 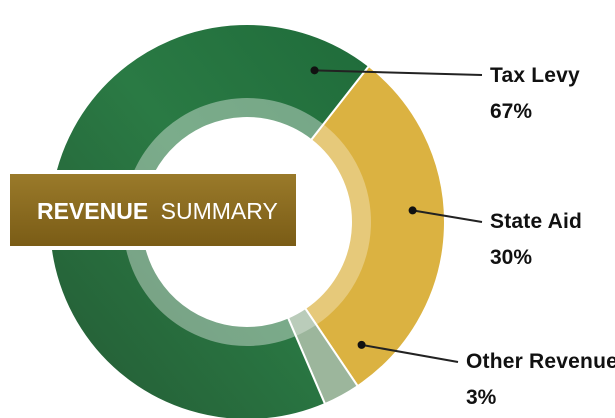 What do you see at coordinates (338, 224) in the screenshot?
I see `inner-ring-state-aid` at bounding box center [338, 224].